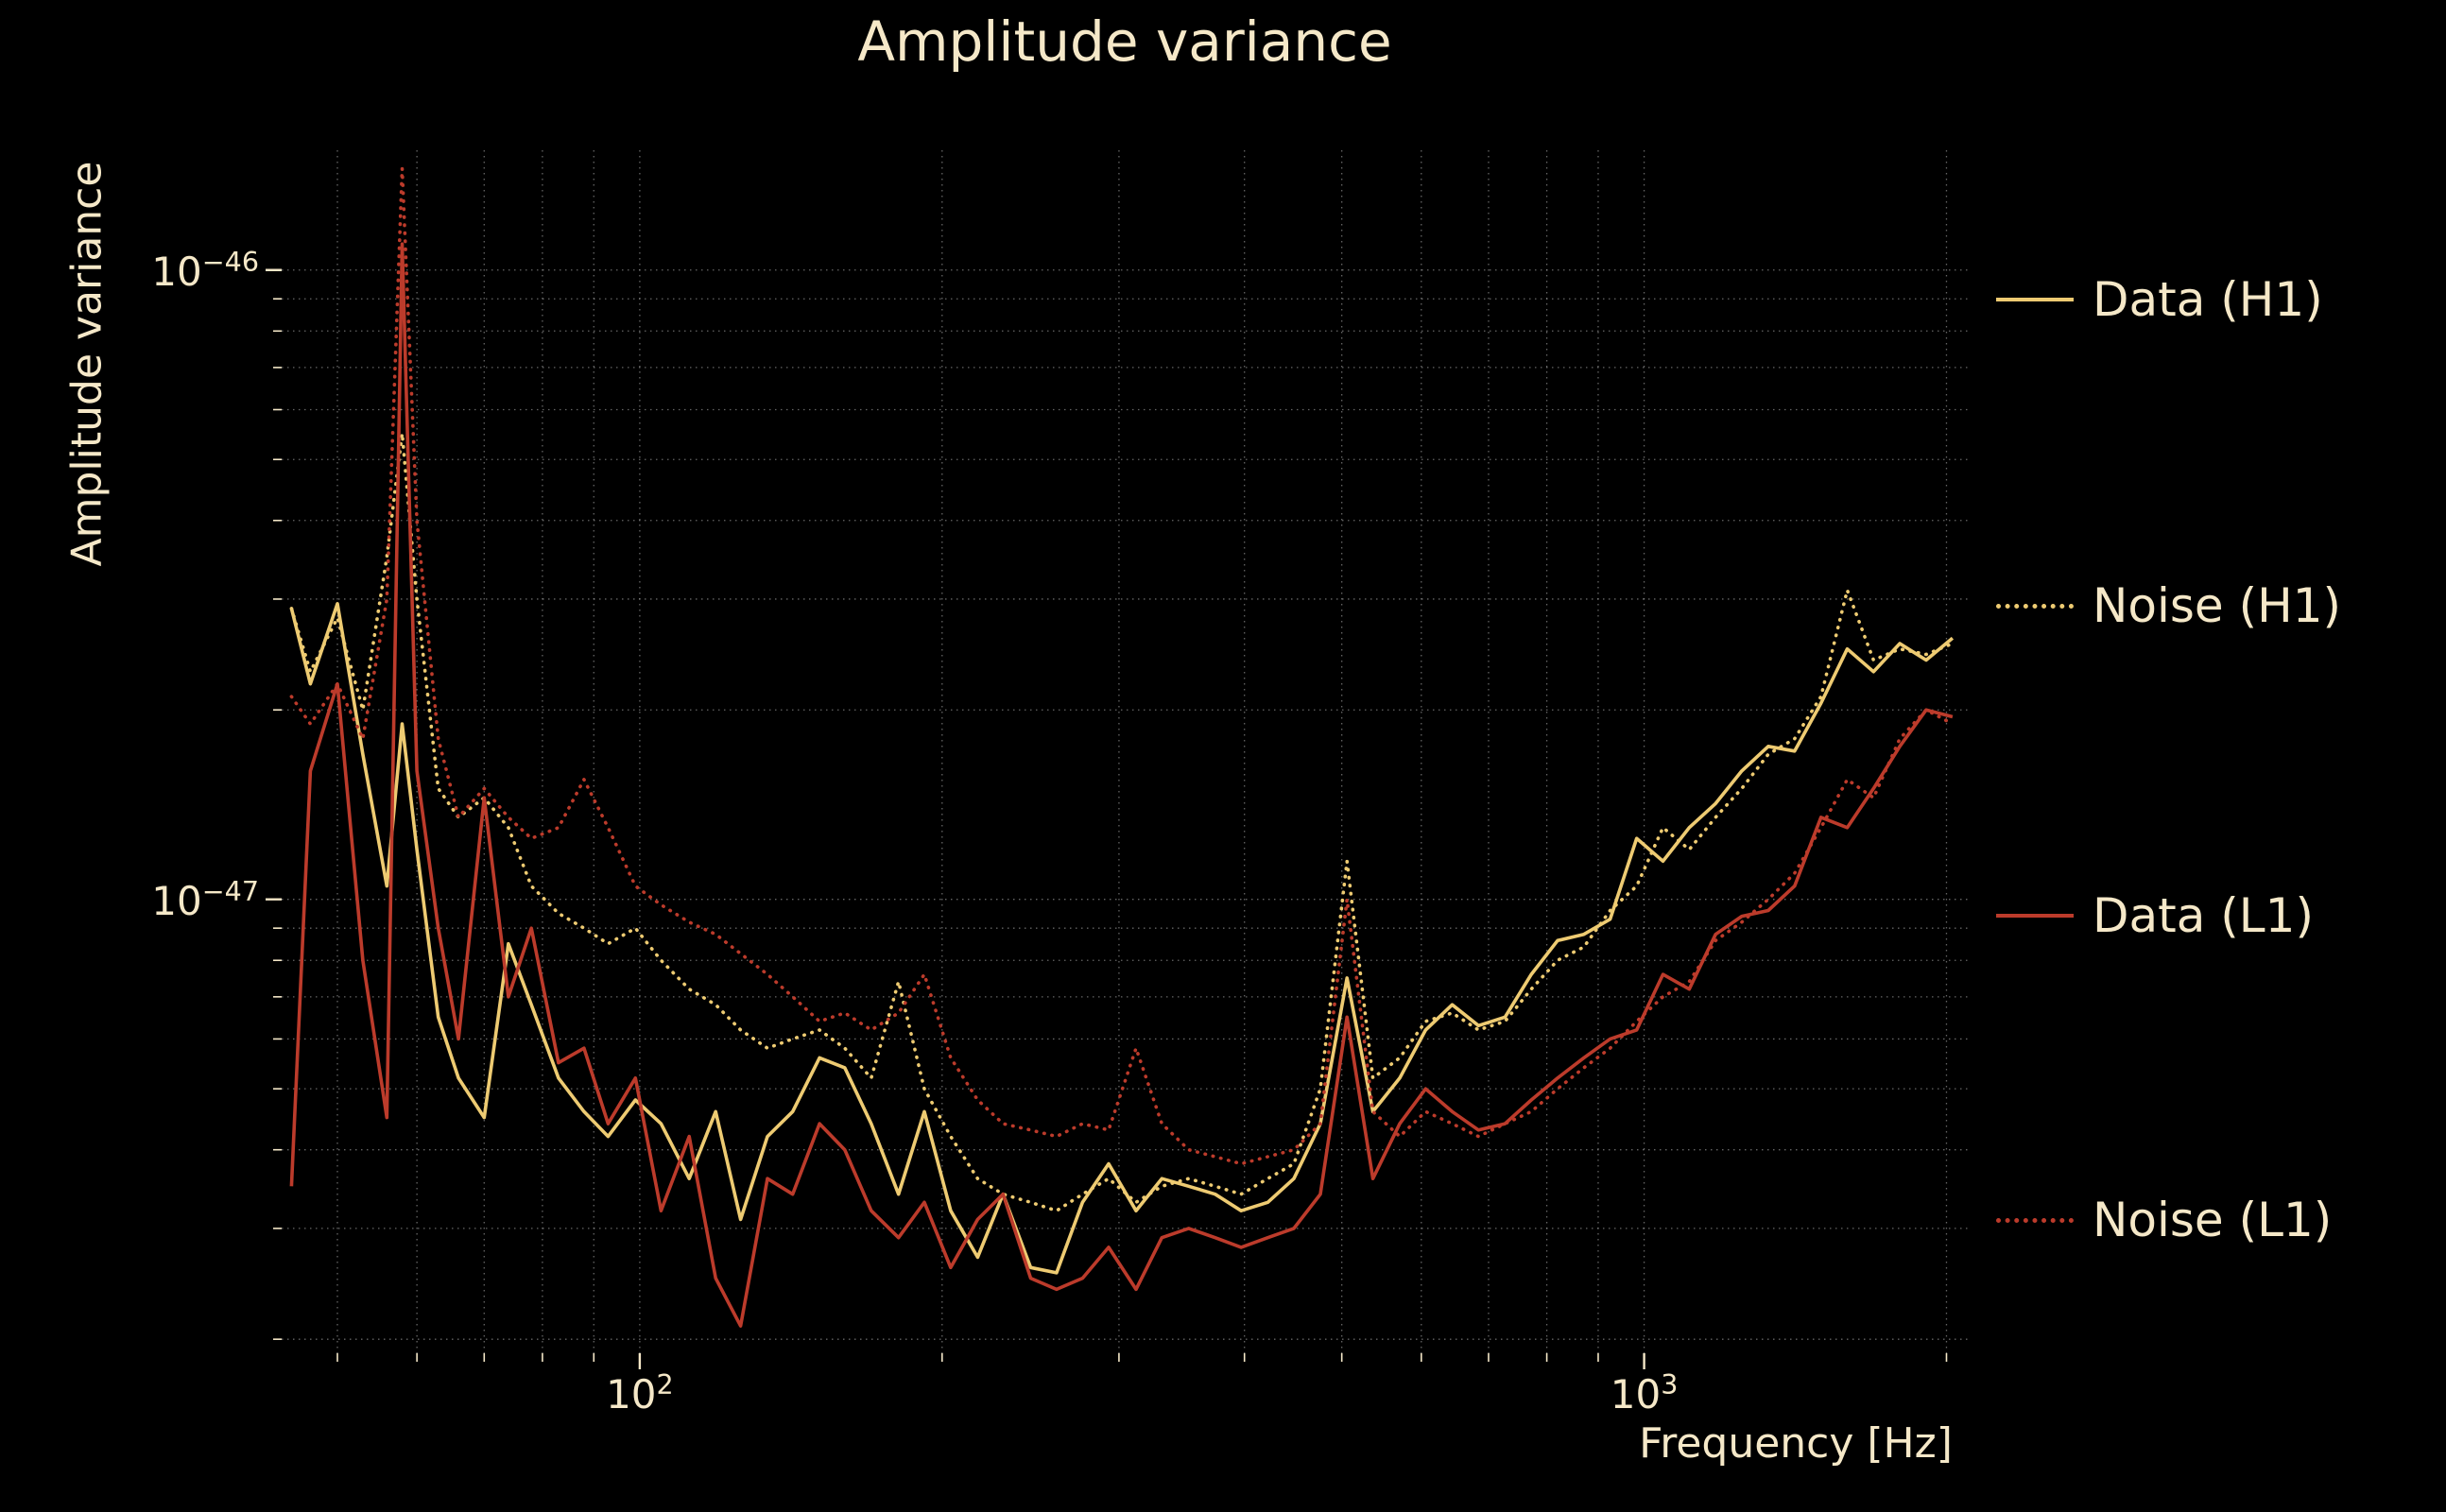 This screenshot has height=1512, width=2446. I want to click on x-axis-label: Frequency [Hz], so click(1796, 1443).